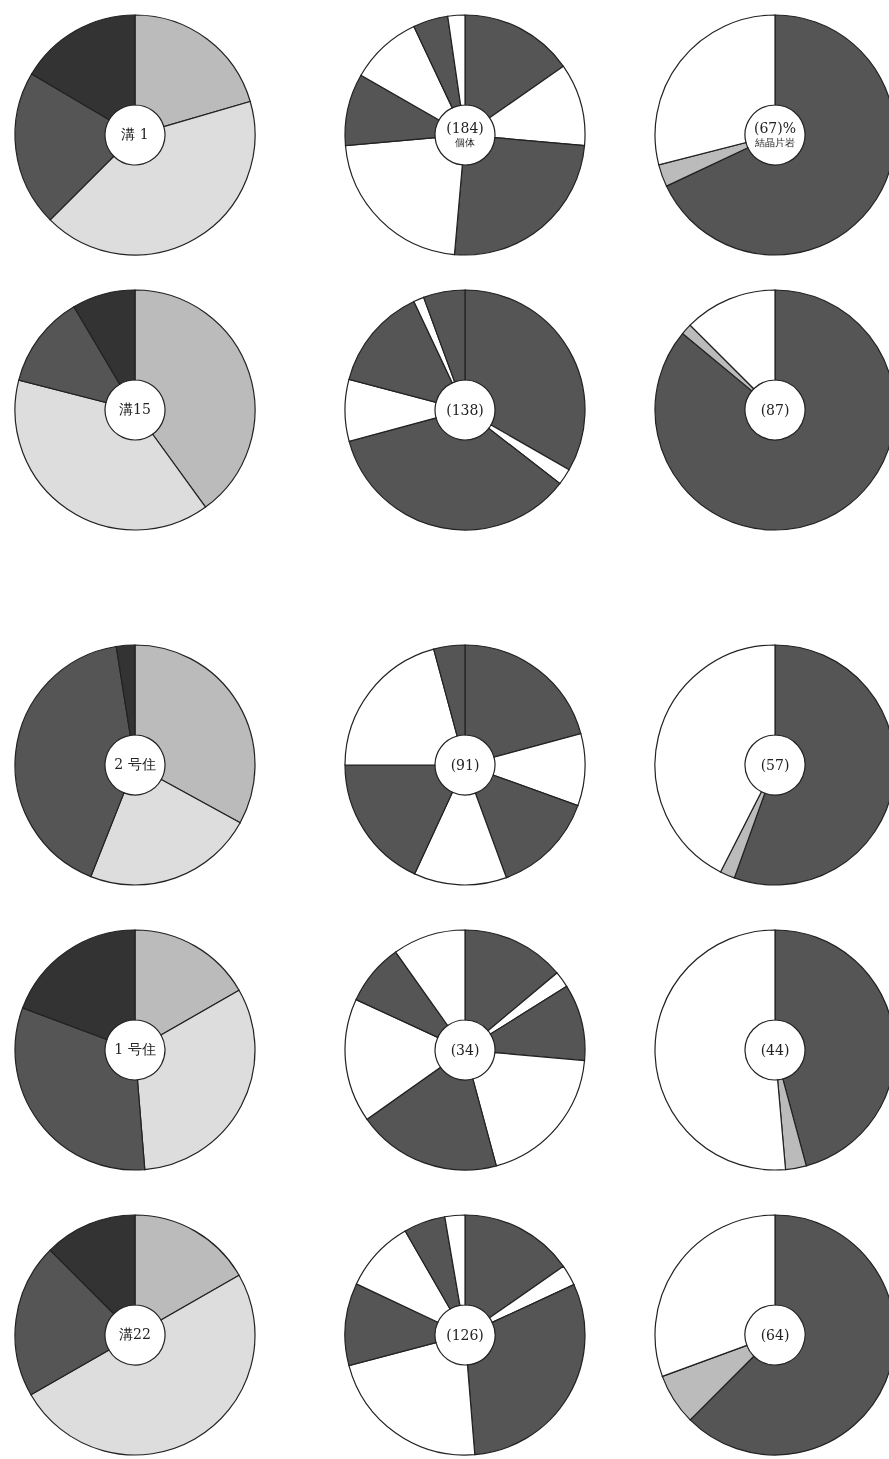  What do you see at coordinates (135, 1335) in the screenshot?
I see `text: 溝22` at bounding box center [135, 1335].